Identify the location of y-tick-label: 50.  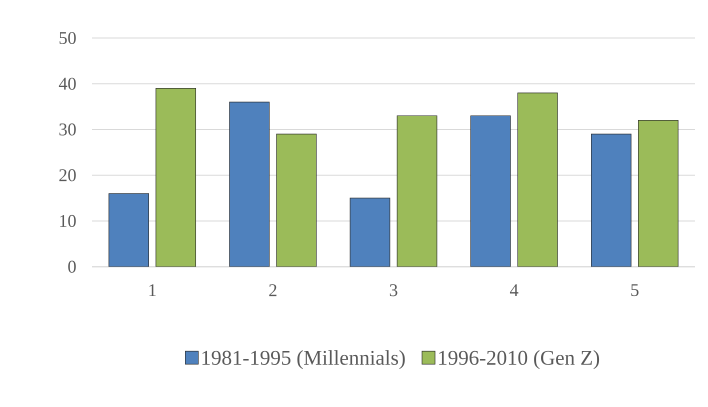
(68, 38).